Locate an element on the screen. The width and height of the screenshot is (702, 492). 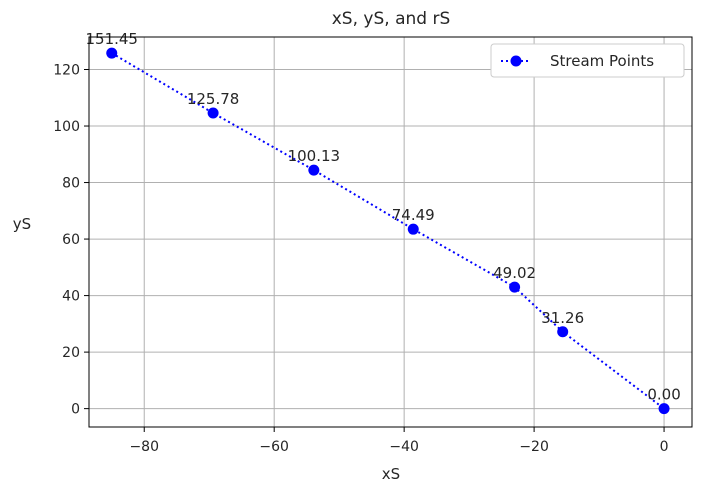
x-tick-label: −60 is located at coordinates (274, 447).